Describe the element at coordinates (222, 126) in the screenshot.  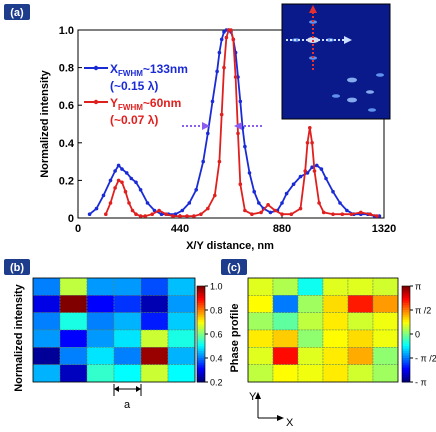
I see `fwhm-arrows` at that location.